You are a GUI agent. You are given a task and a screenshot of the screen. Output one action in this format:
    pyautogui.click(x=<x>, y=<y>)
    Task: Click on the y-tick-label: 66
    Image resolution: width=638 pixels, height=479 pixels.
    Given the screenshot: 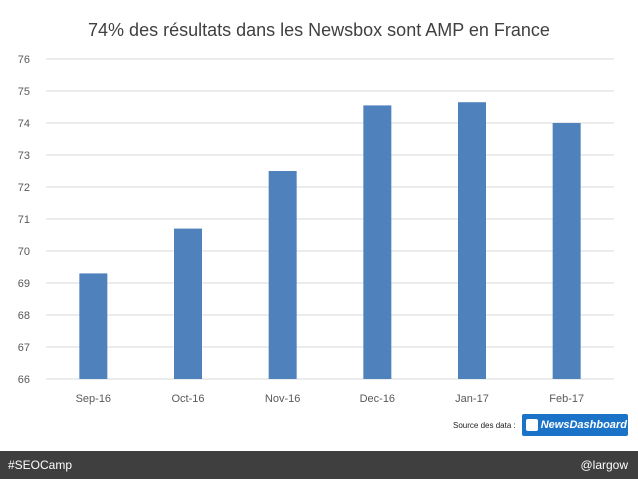 What is the action you would take?
    pyautogui.click(x=24, y=380)
    